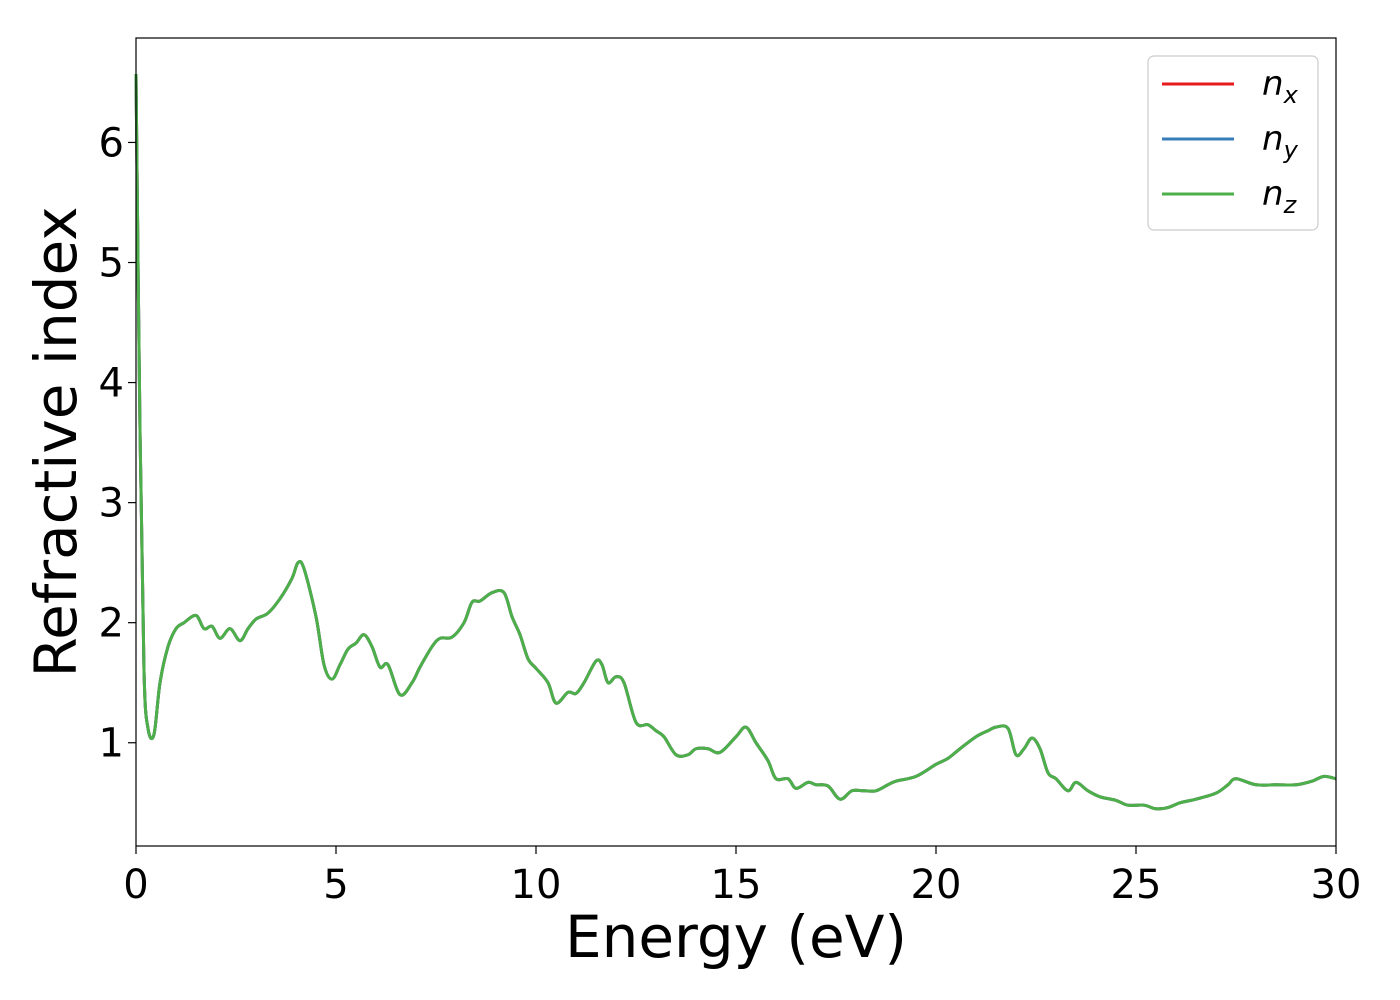  What do you see at coordinates (1233, 143) in the screenshot?
I see `legend-box` at bounding box center [1233, 143].